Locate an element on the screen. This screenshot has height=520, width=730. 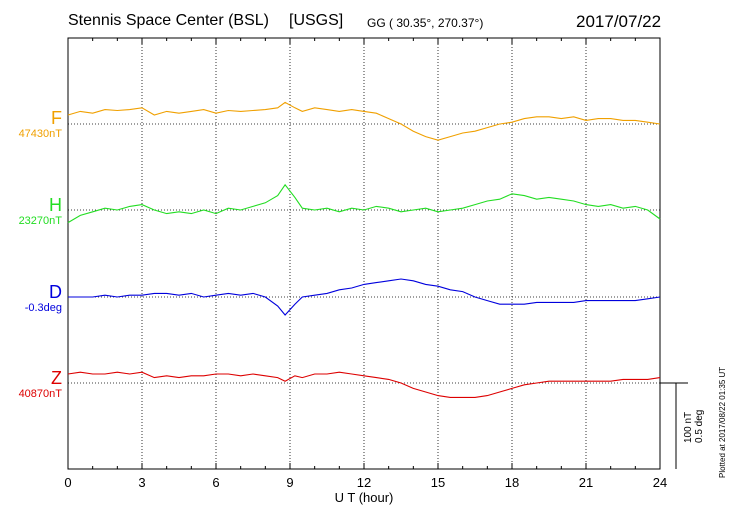
x-tick-label: 12 is located at coordinates (364, 482).